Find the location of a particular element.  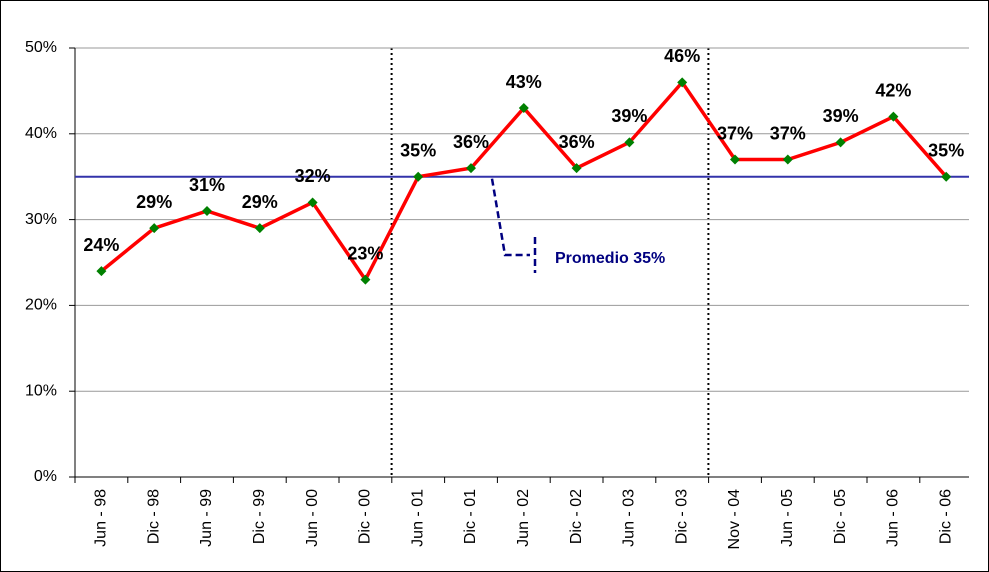

x-tick-label: Jun - 06 is located at coordinates (893, 518).